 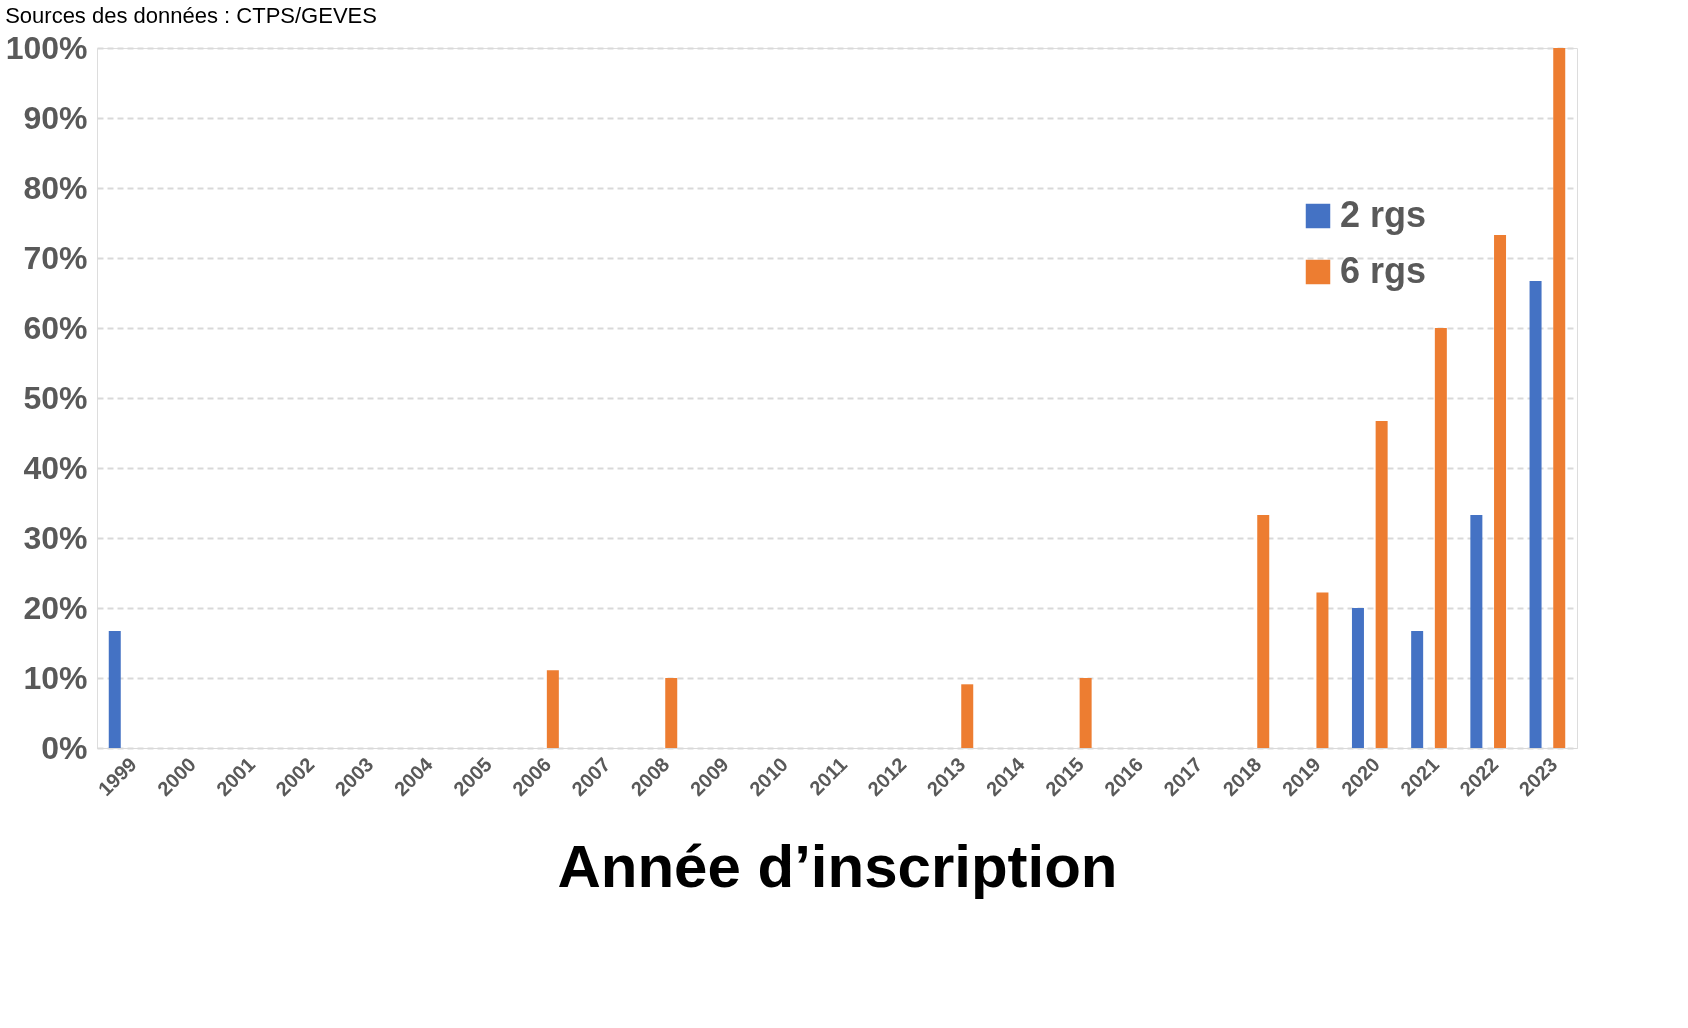 I want to click on y-tick-label: 50%, so click(x=55, y=397).